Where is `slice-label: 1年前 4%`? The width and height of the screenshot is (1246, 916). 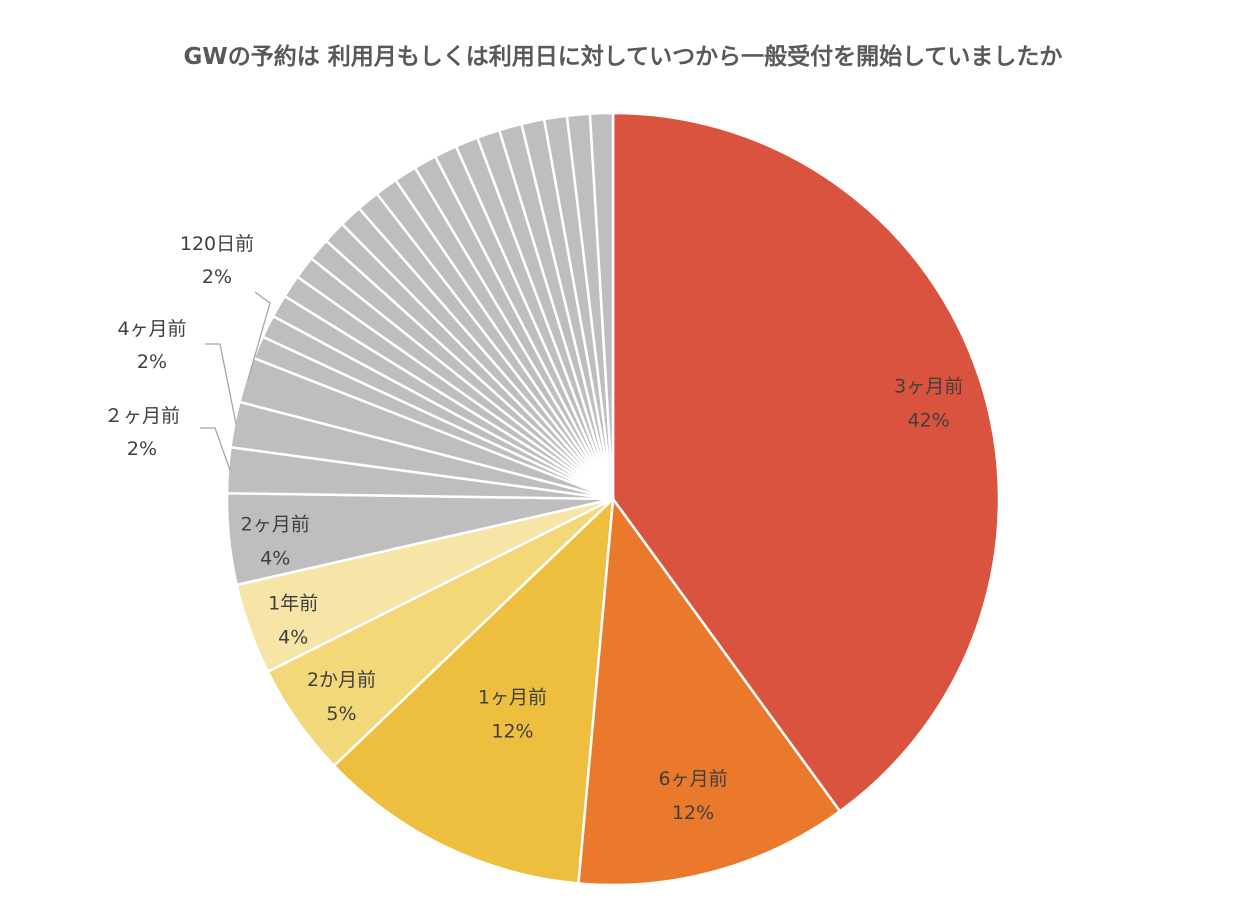 slice-label: 1年前 4% is located at coordinates (293, 621).